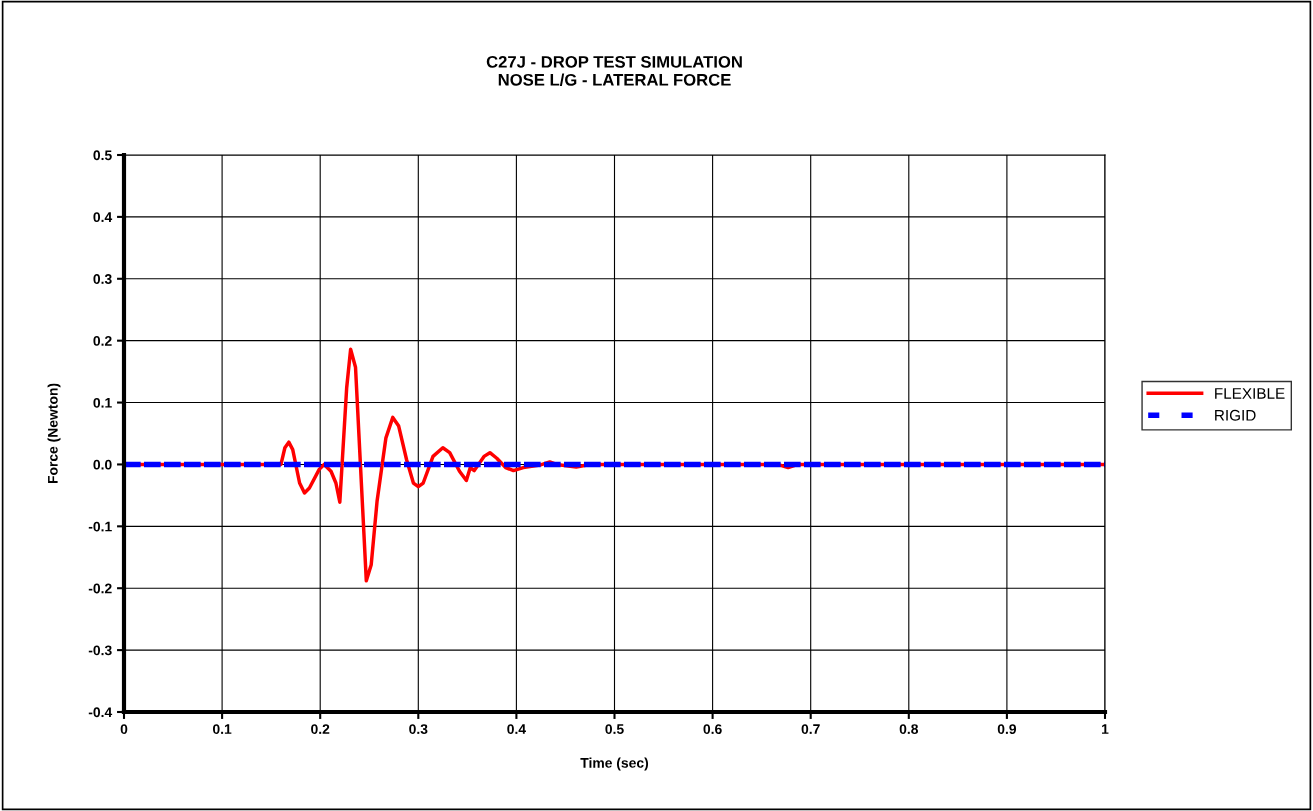  Describe the element at coordinates (1235, 415) in the screenshot. I see `legend-label: RIGID` at that location.